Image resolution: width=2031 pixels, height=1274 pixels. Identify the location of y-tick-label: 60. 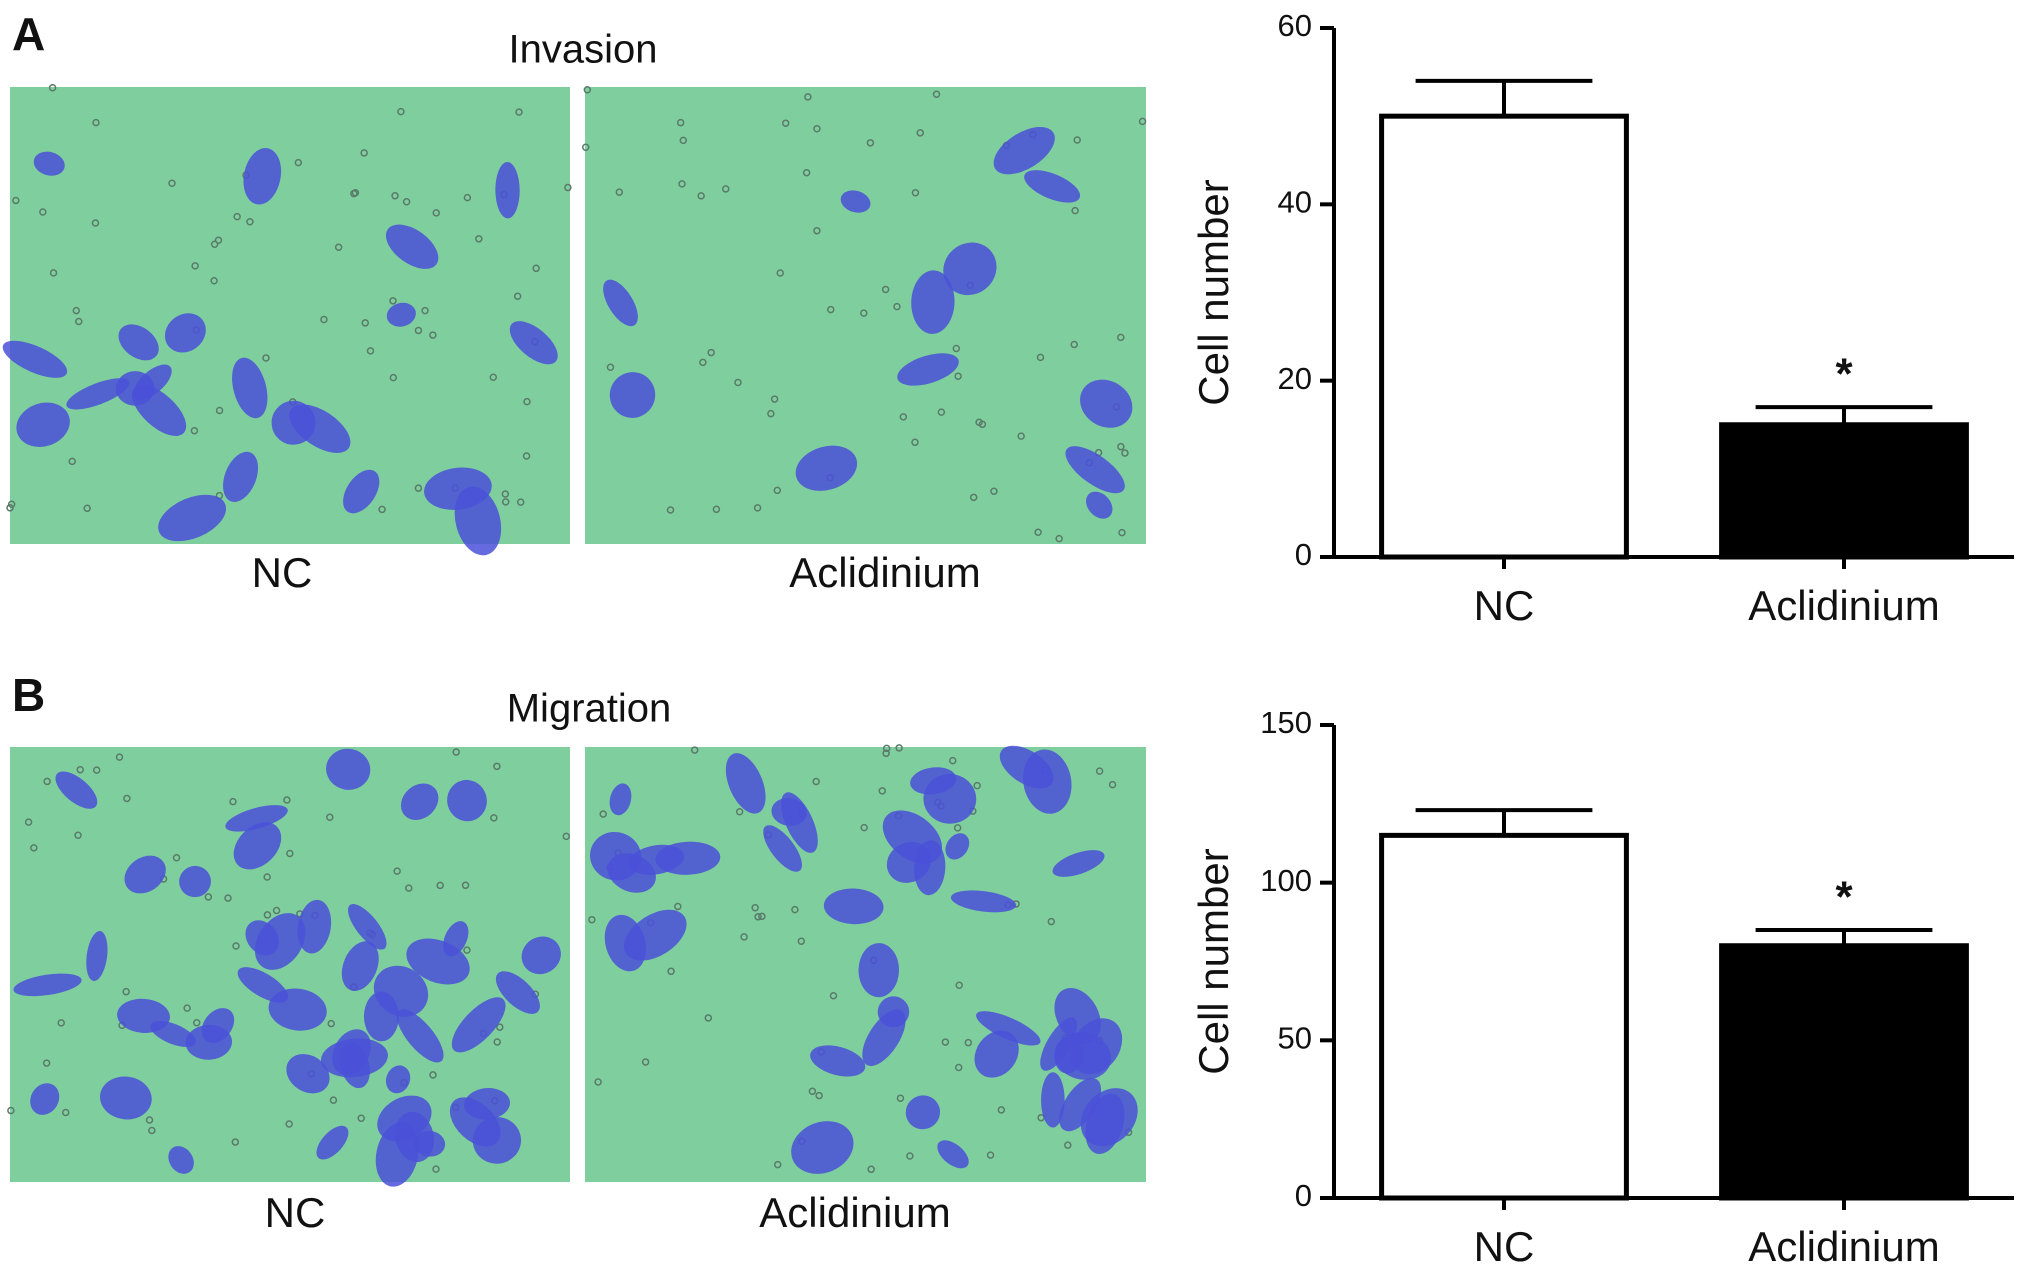
(1295, 25).